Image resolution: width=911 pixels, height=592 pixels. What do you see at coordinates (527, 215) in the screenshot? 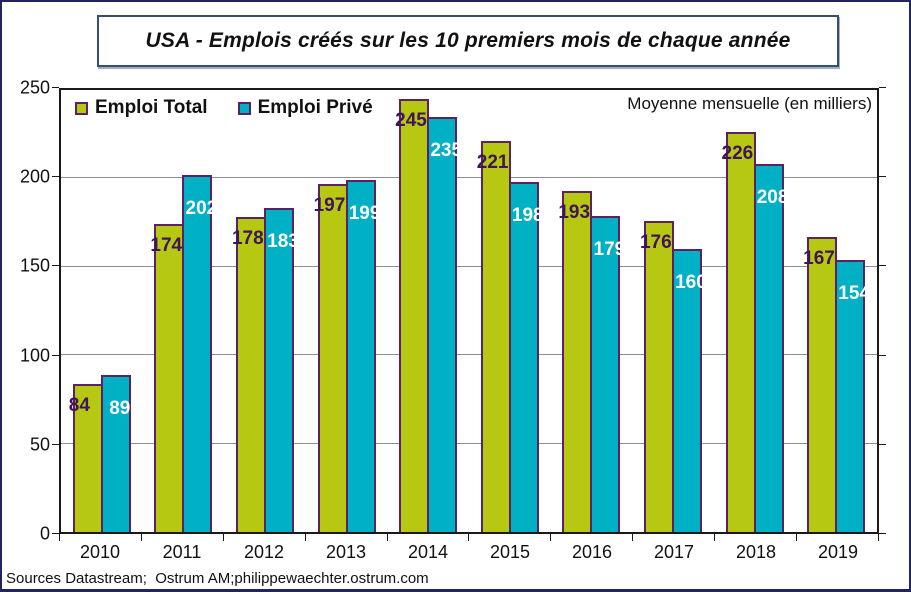
I see `bar-value-label: 198` at bounding box center [527, 215].